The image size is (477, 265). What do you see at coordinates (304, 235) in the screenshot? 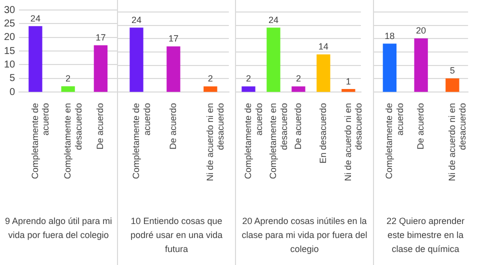
I see `x-axis-title: 20 Aprendo cosas inútiles en la clase para mi vida por fuera del colegio` at bounding box center [304, 235].